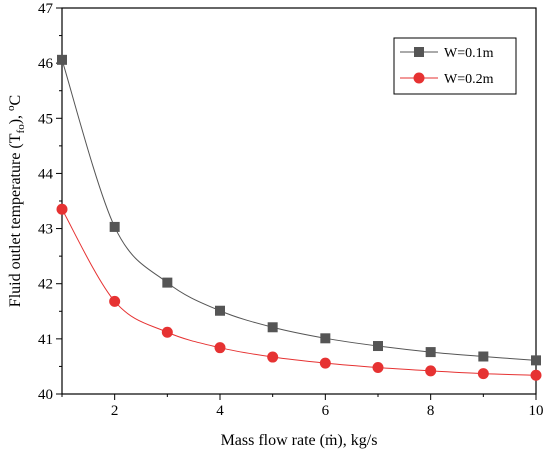  Describe the element at coordinates (45, 285) in the screenshot. I see `y-tick-label: 42` at that location.